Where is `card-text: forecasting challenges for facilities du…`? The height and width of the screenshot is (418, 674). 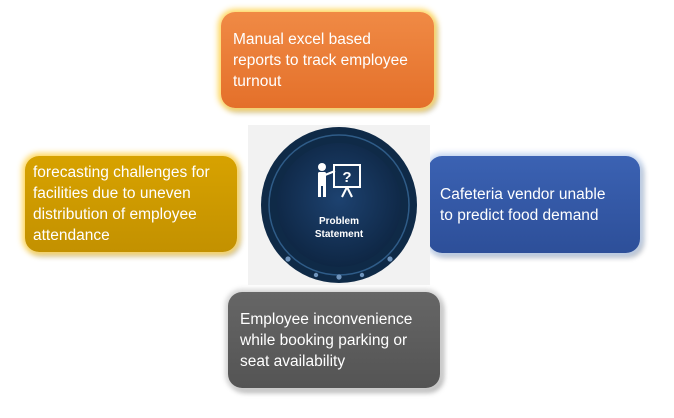 card-text: forecasting challenges for facilities du… is located at coordinates (121, 204).